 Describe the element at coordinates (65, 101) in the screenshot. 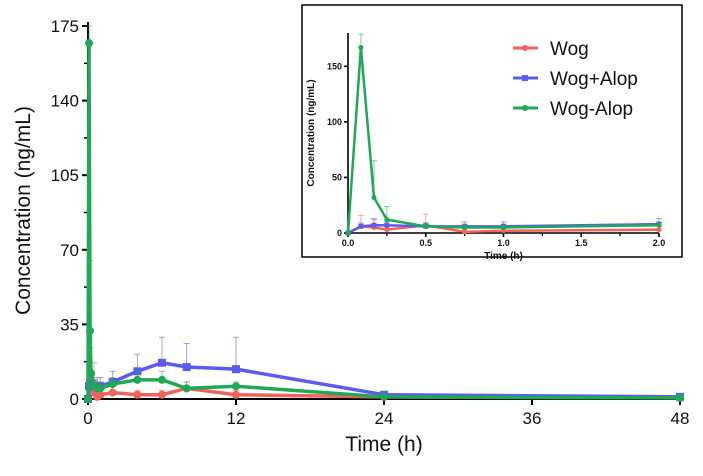

I see `y-tick-label: 140` at that location.